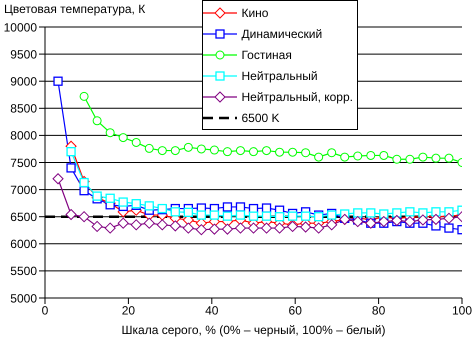 The width and height of the screenshot is (472, 350). What do you see at coordinates (266, 55) in the screenshot?
I see `legend-label: Гостиная` at bounding box center [266, 55].